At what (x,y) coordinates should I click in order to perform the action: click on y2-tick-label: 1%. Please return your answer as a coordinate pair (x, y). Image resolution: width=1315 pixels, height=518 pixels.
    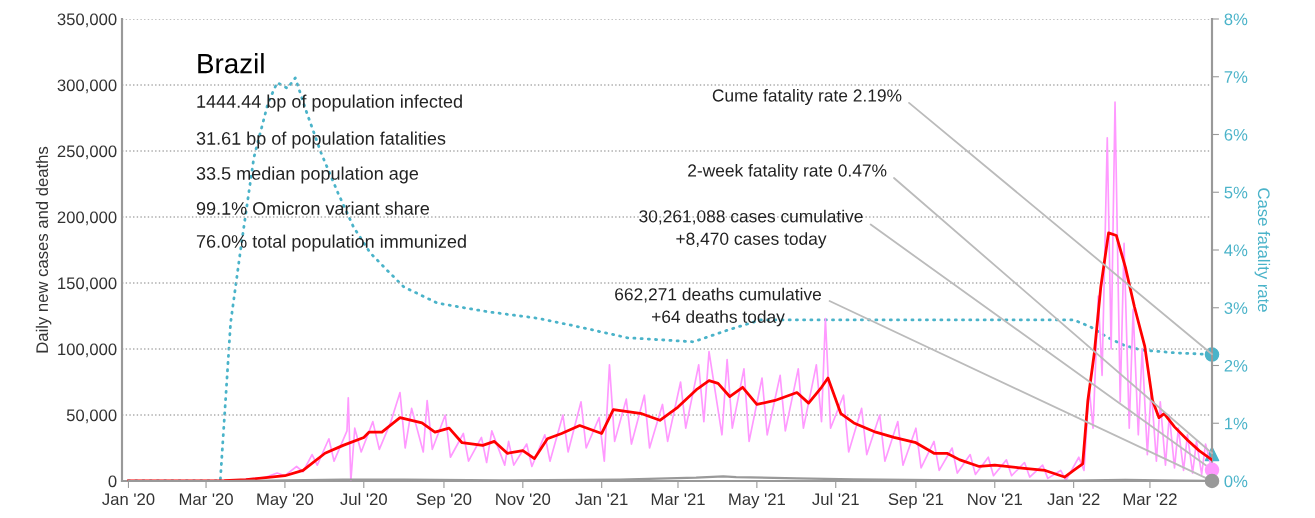
    Looking at the image, I should click on (1236, 423).